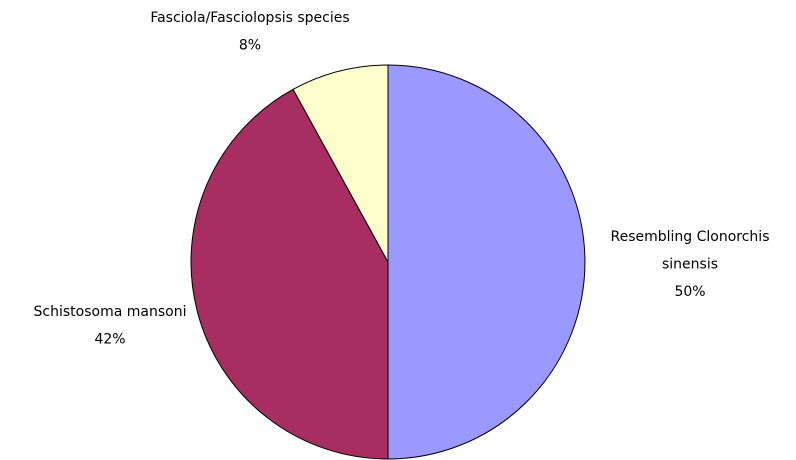  Describe the element at coordinates (250, 46) in the screenshot. I see `slice-value-label: 8%` at that location.